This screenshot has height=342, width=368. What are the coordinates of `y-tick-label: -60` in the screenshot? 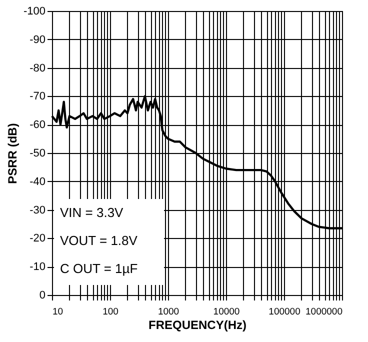 It's located at (38, 125).